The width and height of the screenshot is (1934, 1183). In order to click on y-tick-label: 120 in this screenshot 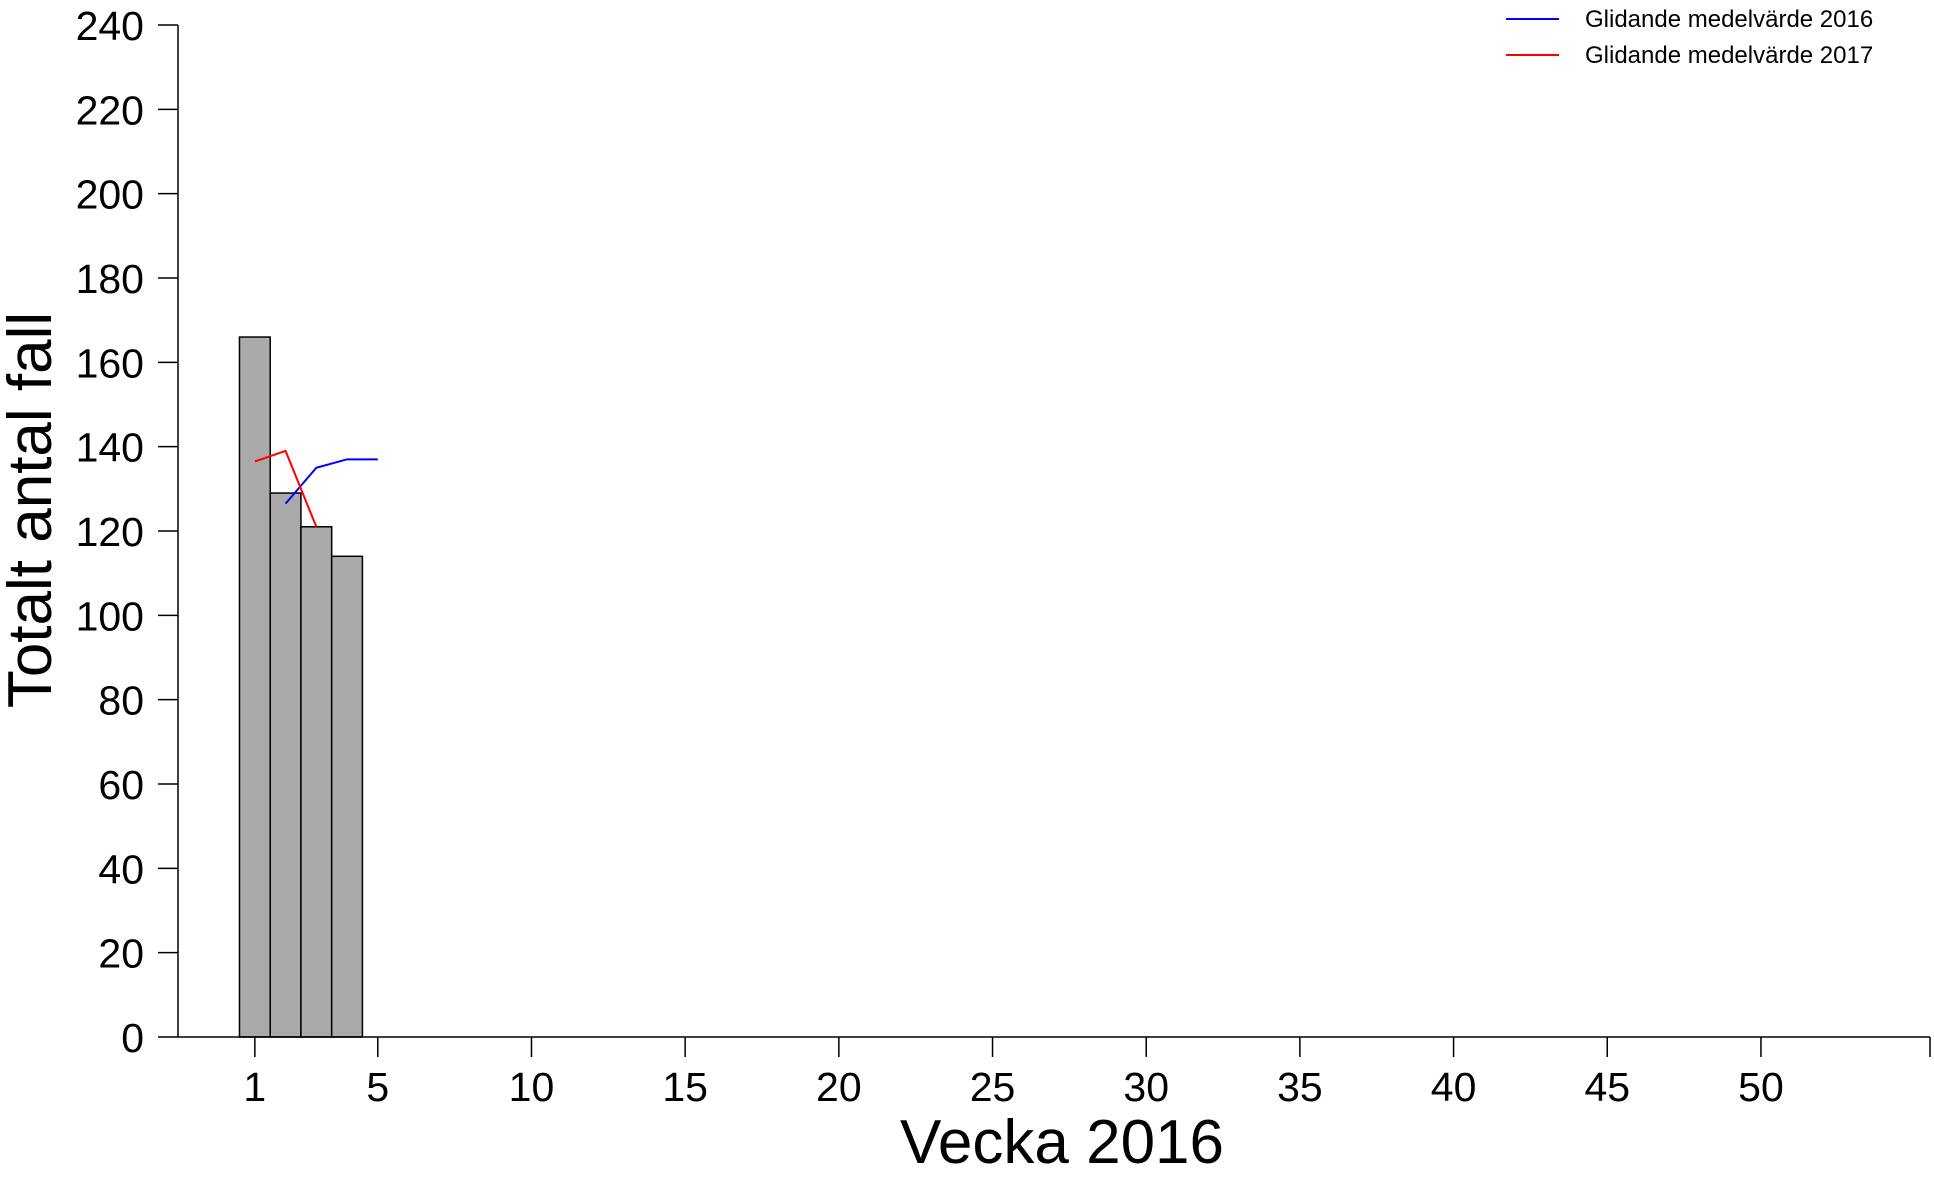, I will do `click(110, 532)`.